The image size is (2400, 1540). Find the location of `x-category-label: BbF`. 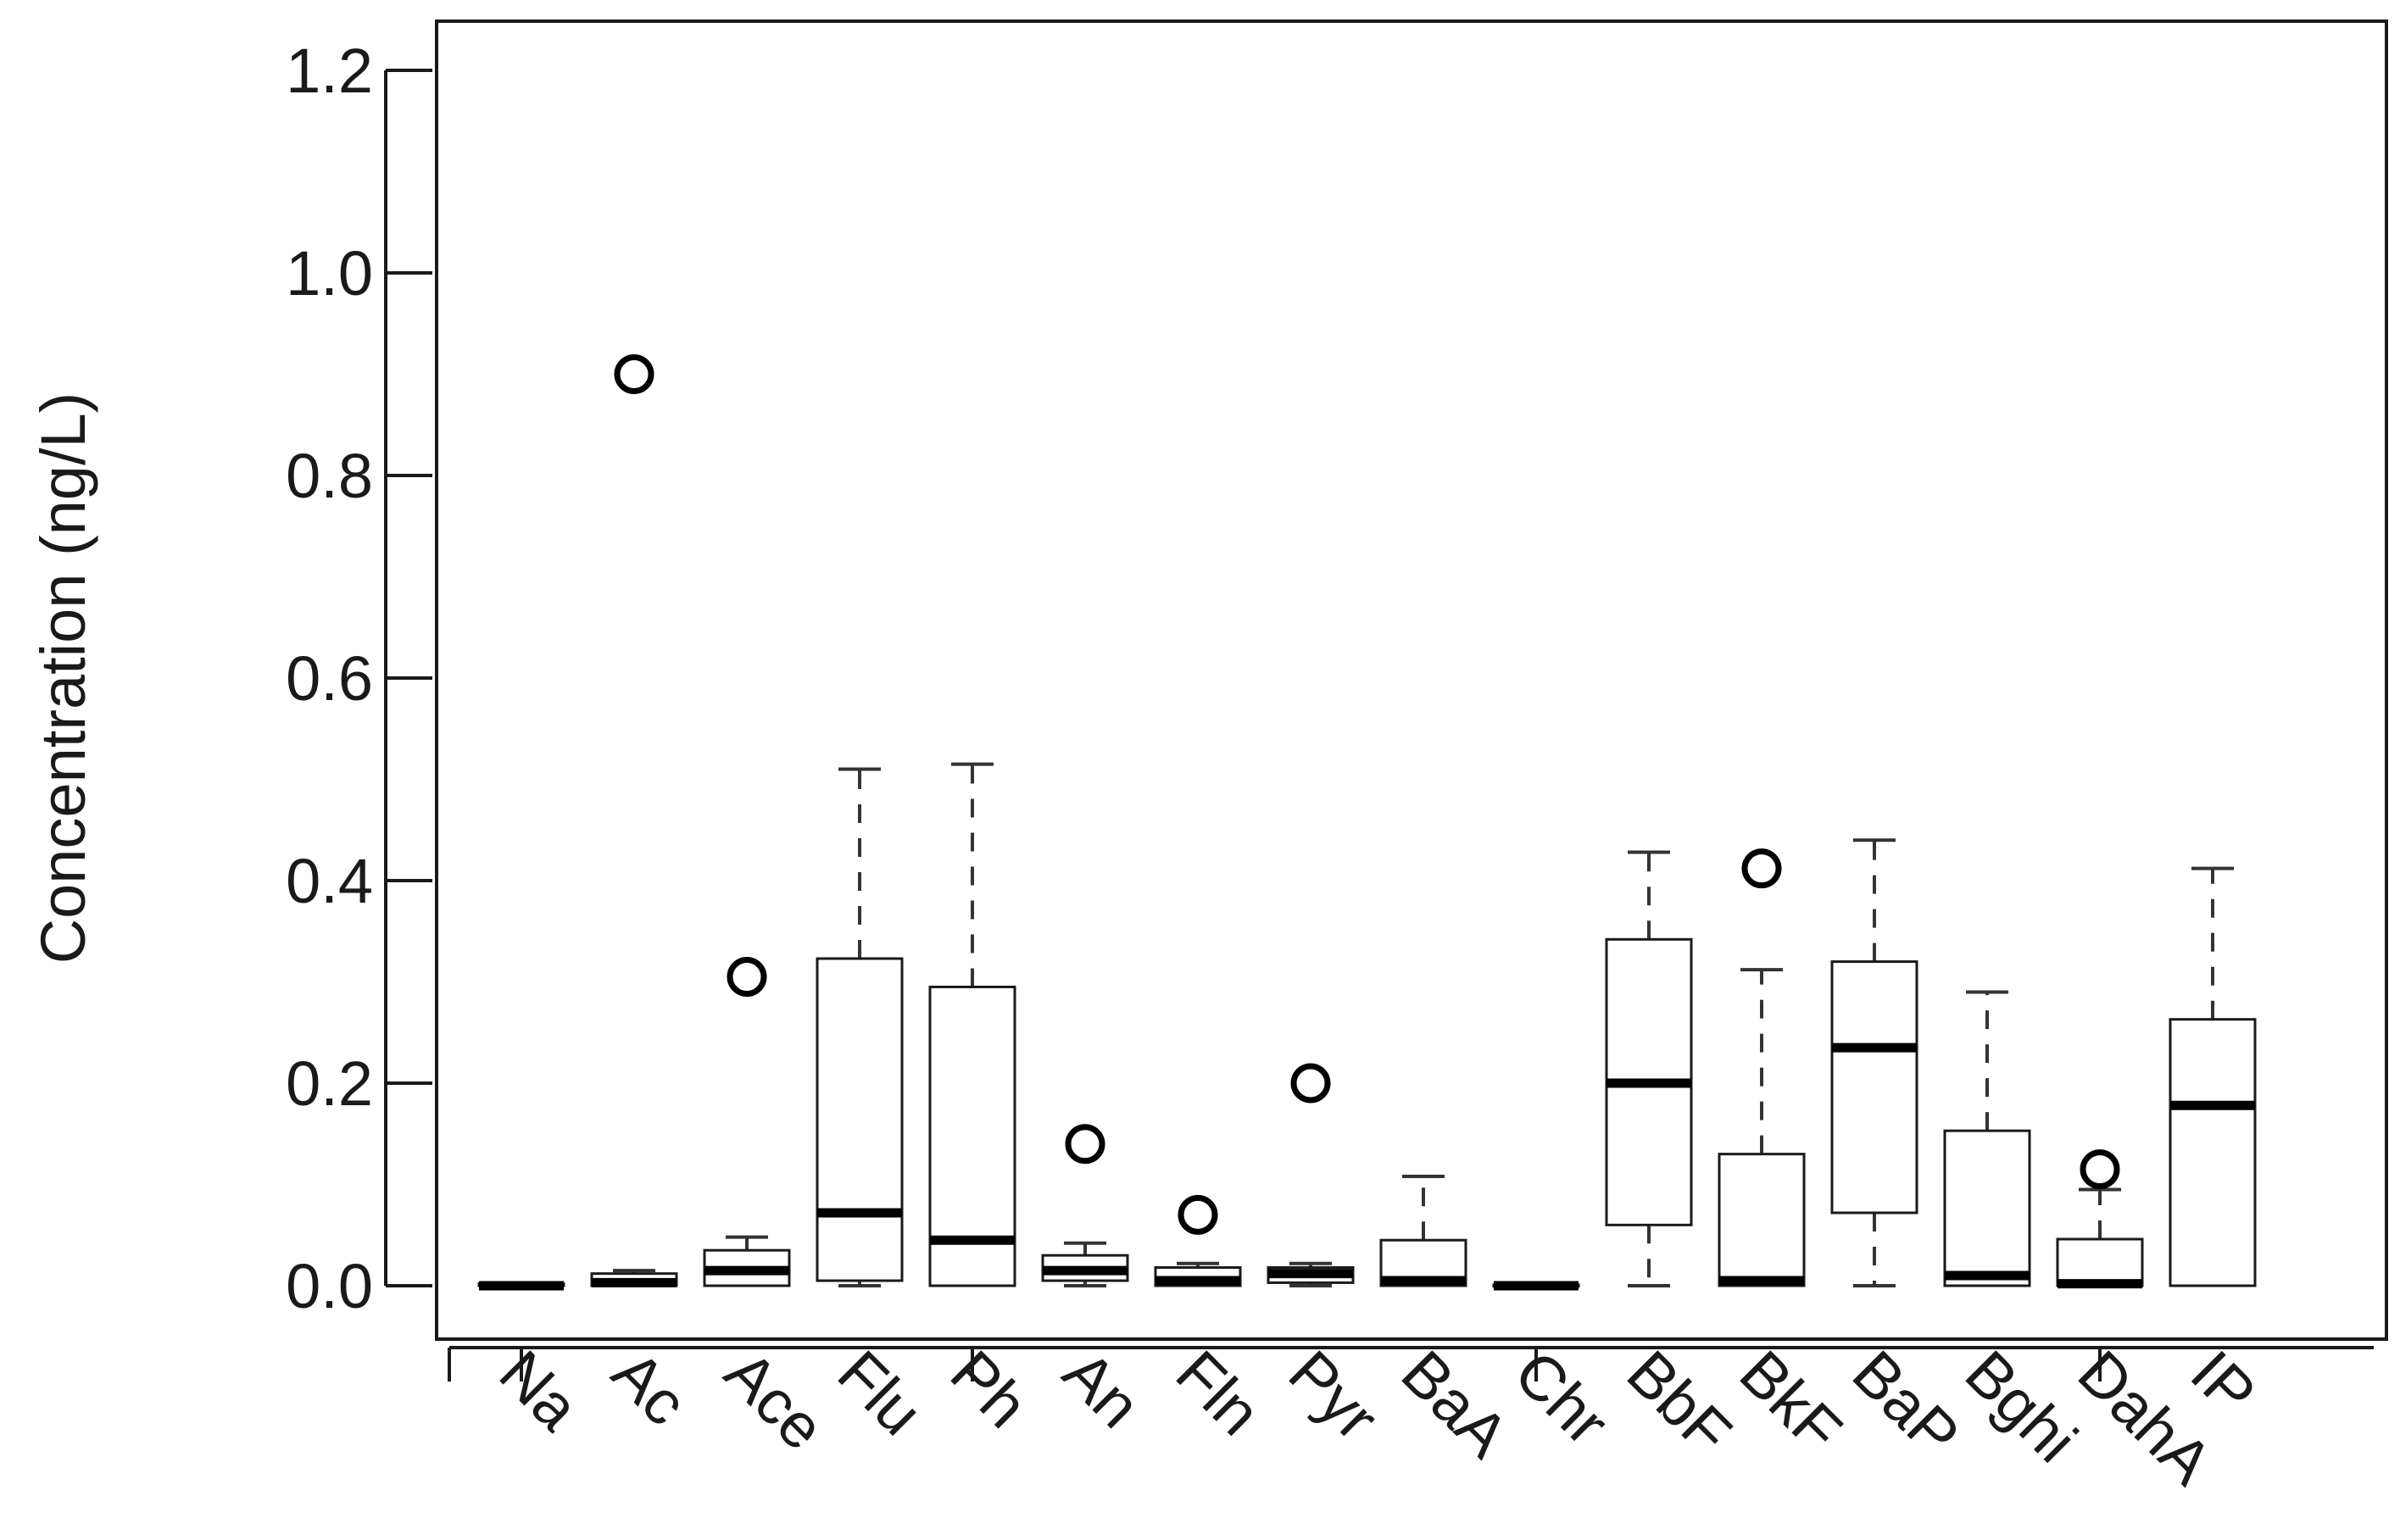

x-category-label: BbF is located at coordinates (1680, 1403).